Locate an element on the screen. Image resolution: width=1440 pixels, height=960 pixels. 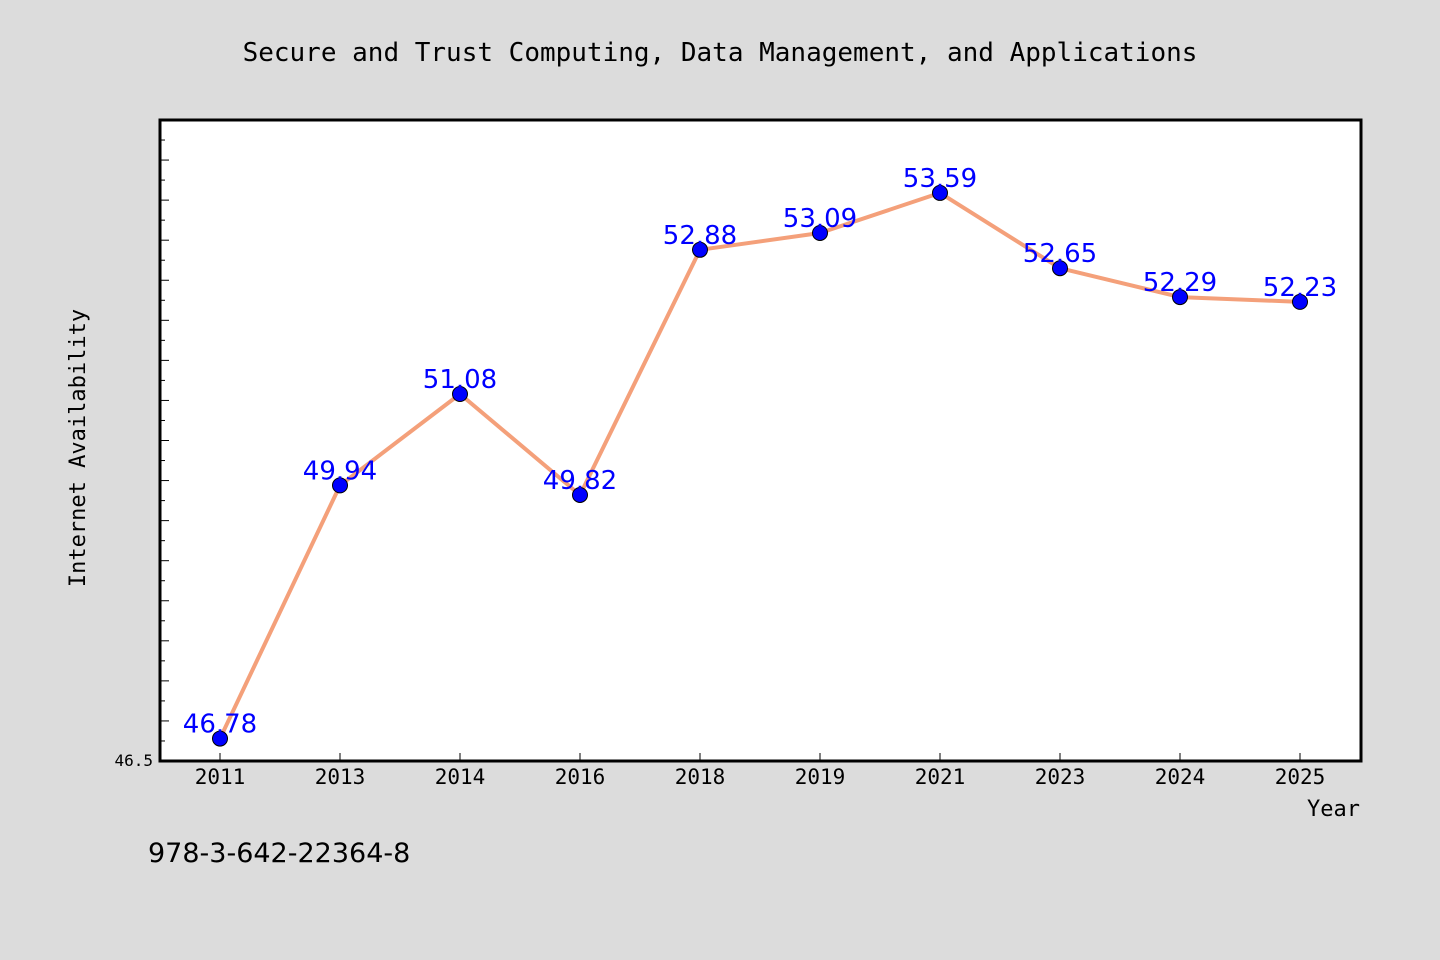
x-tick-label: 2018 is located at coordinates (700, 777).